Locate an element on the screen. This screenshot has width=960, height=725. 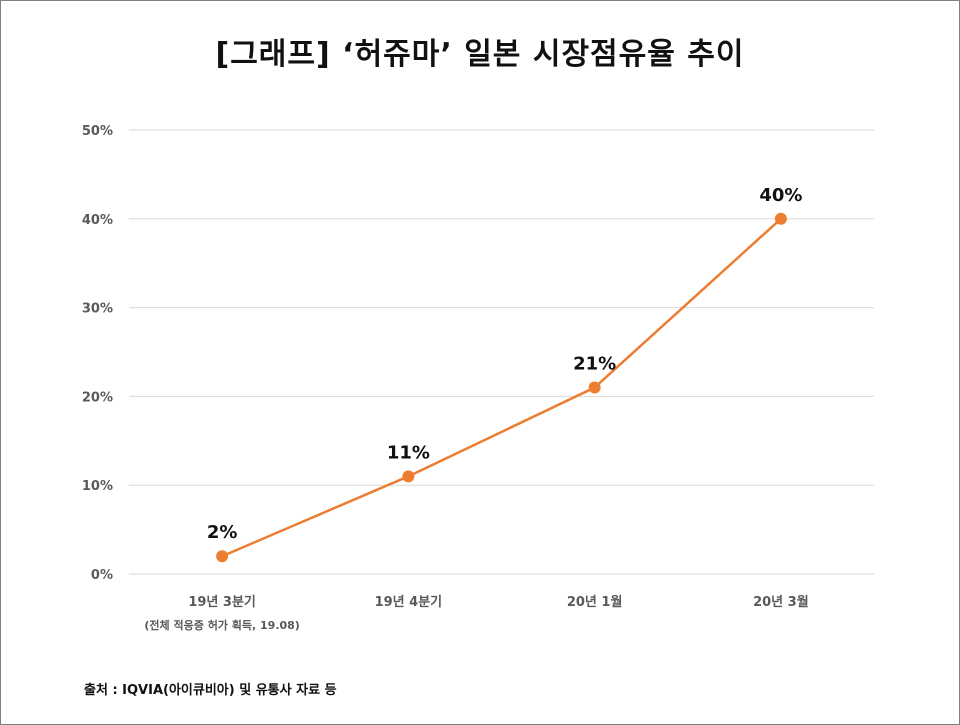
data-label: 40% is located at coordinates (780, 195).